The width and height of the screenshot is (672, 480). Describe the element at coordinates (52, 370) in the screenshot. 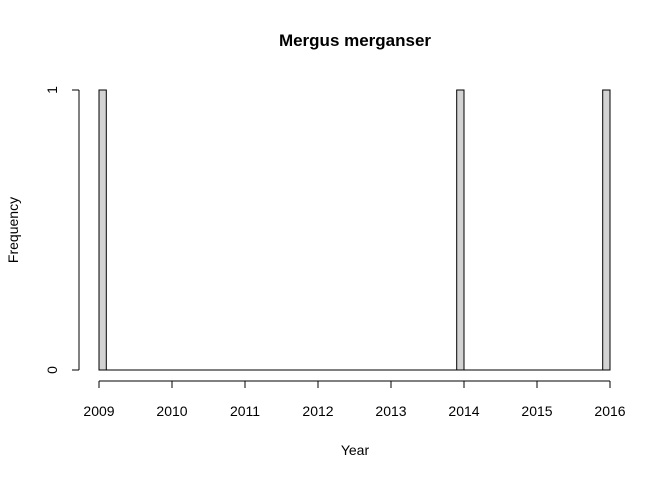

I see `y-tick-label: 0` at that location.